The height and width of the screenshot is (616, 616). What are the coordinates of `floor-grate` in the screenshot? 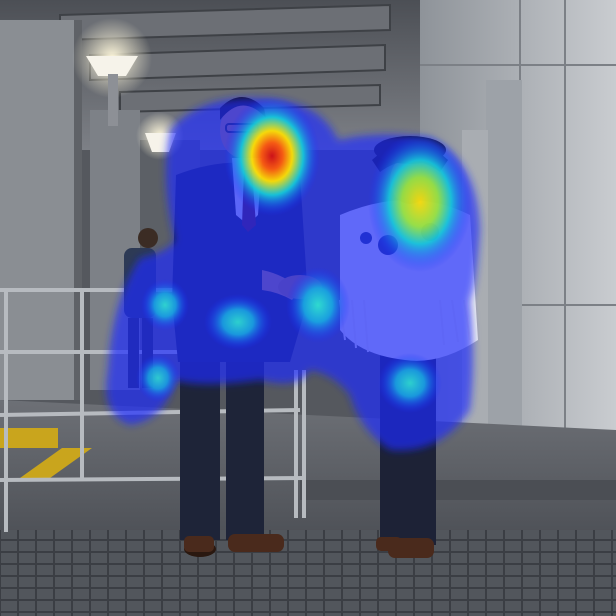 It's located at (308, 573).